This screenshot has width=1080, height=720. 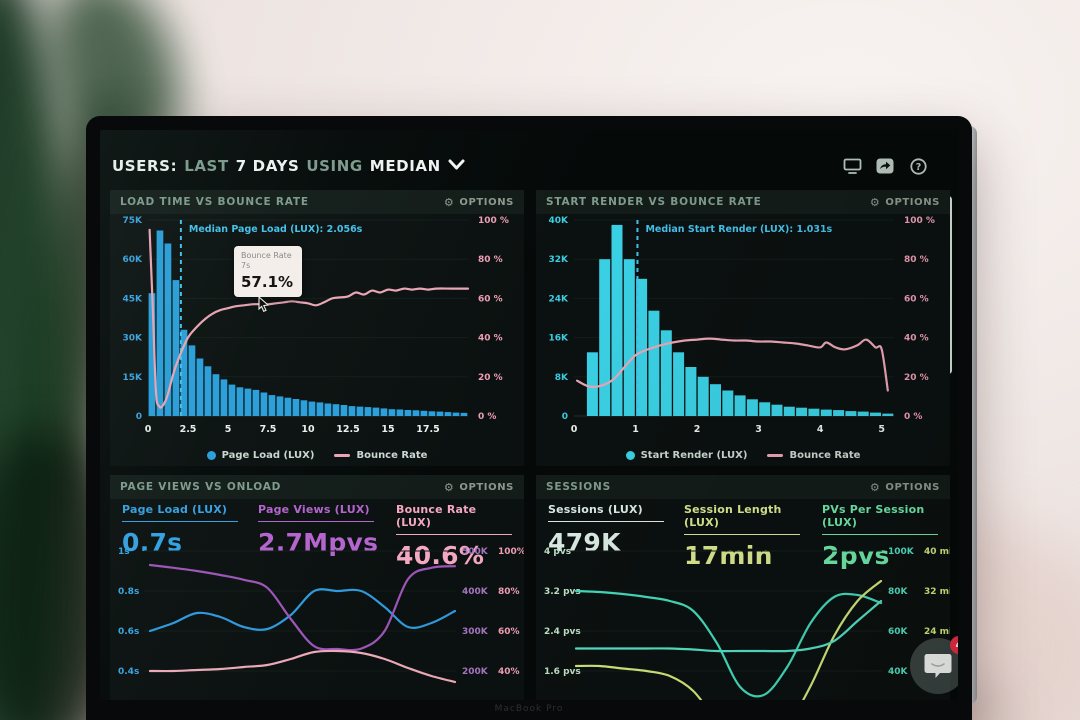 I want to click on stat-value: 40.6%, so click(x=440, y=555).